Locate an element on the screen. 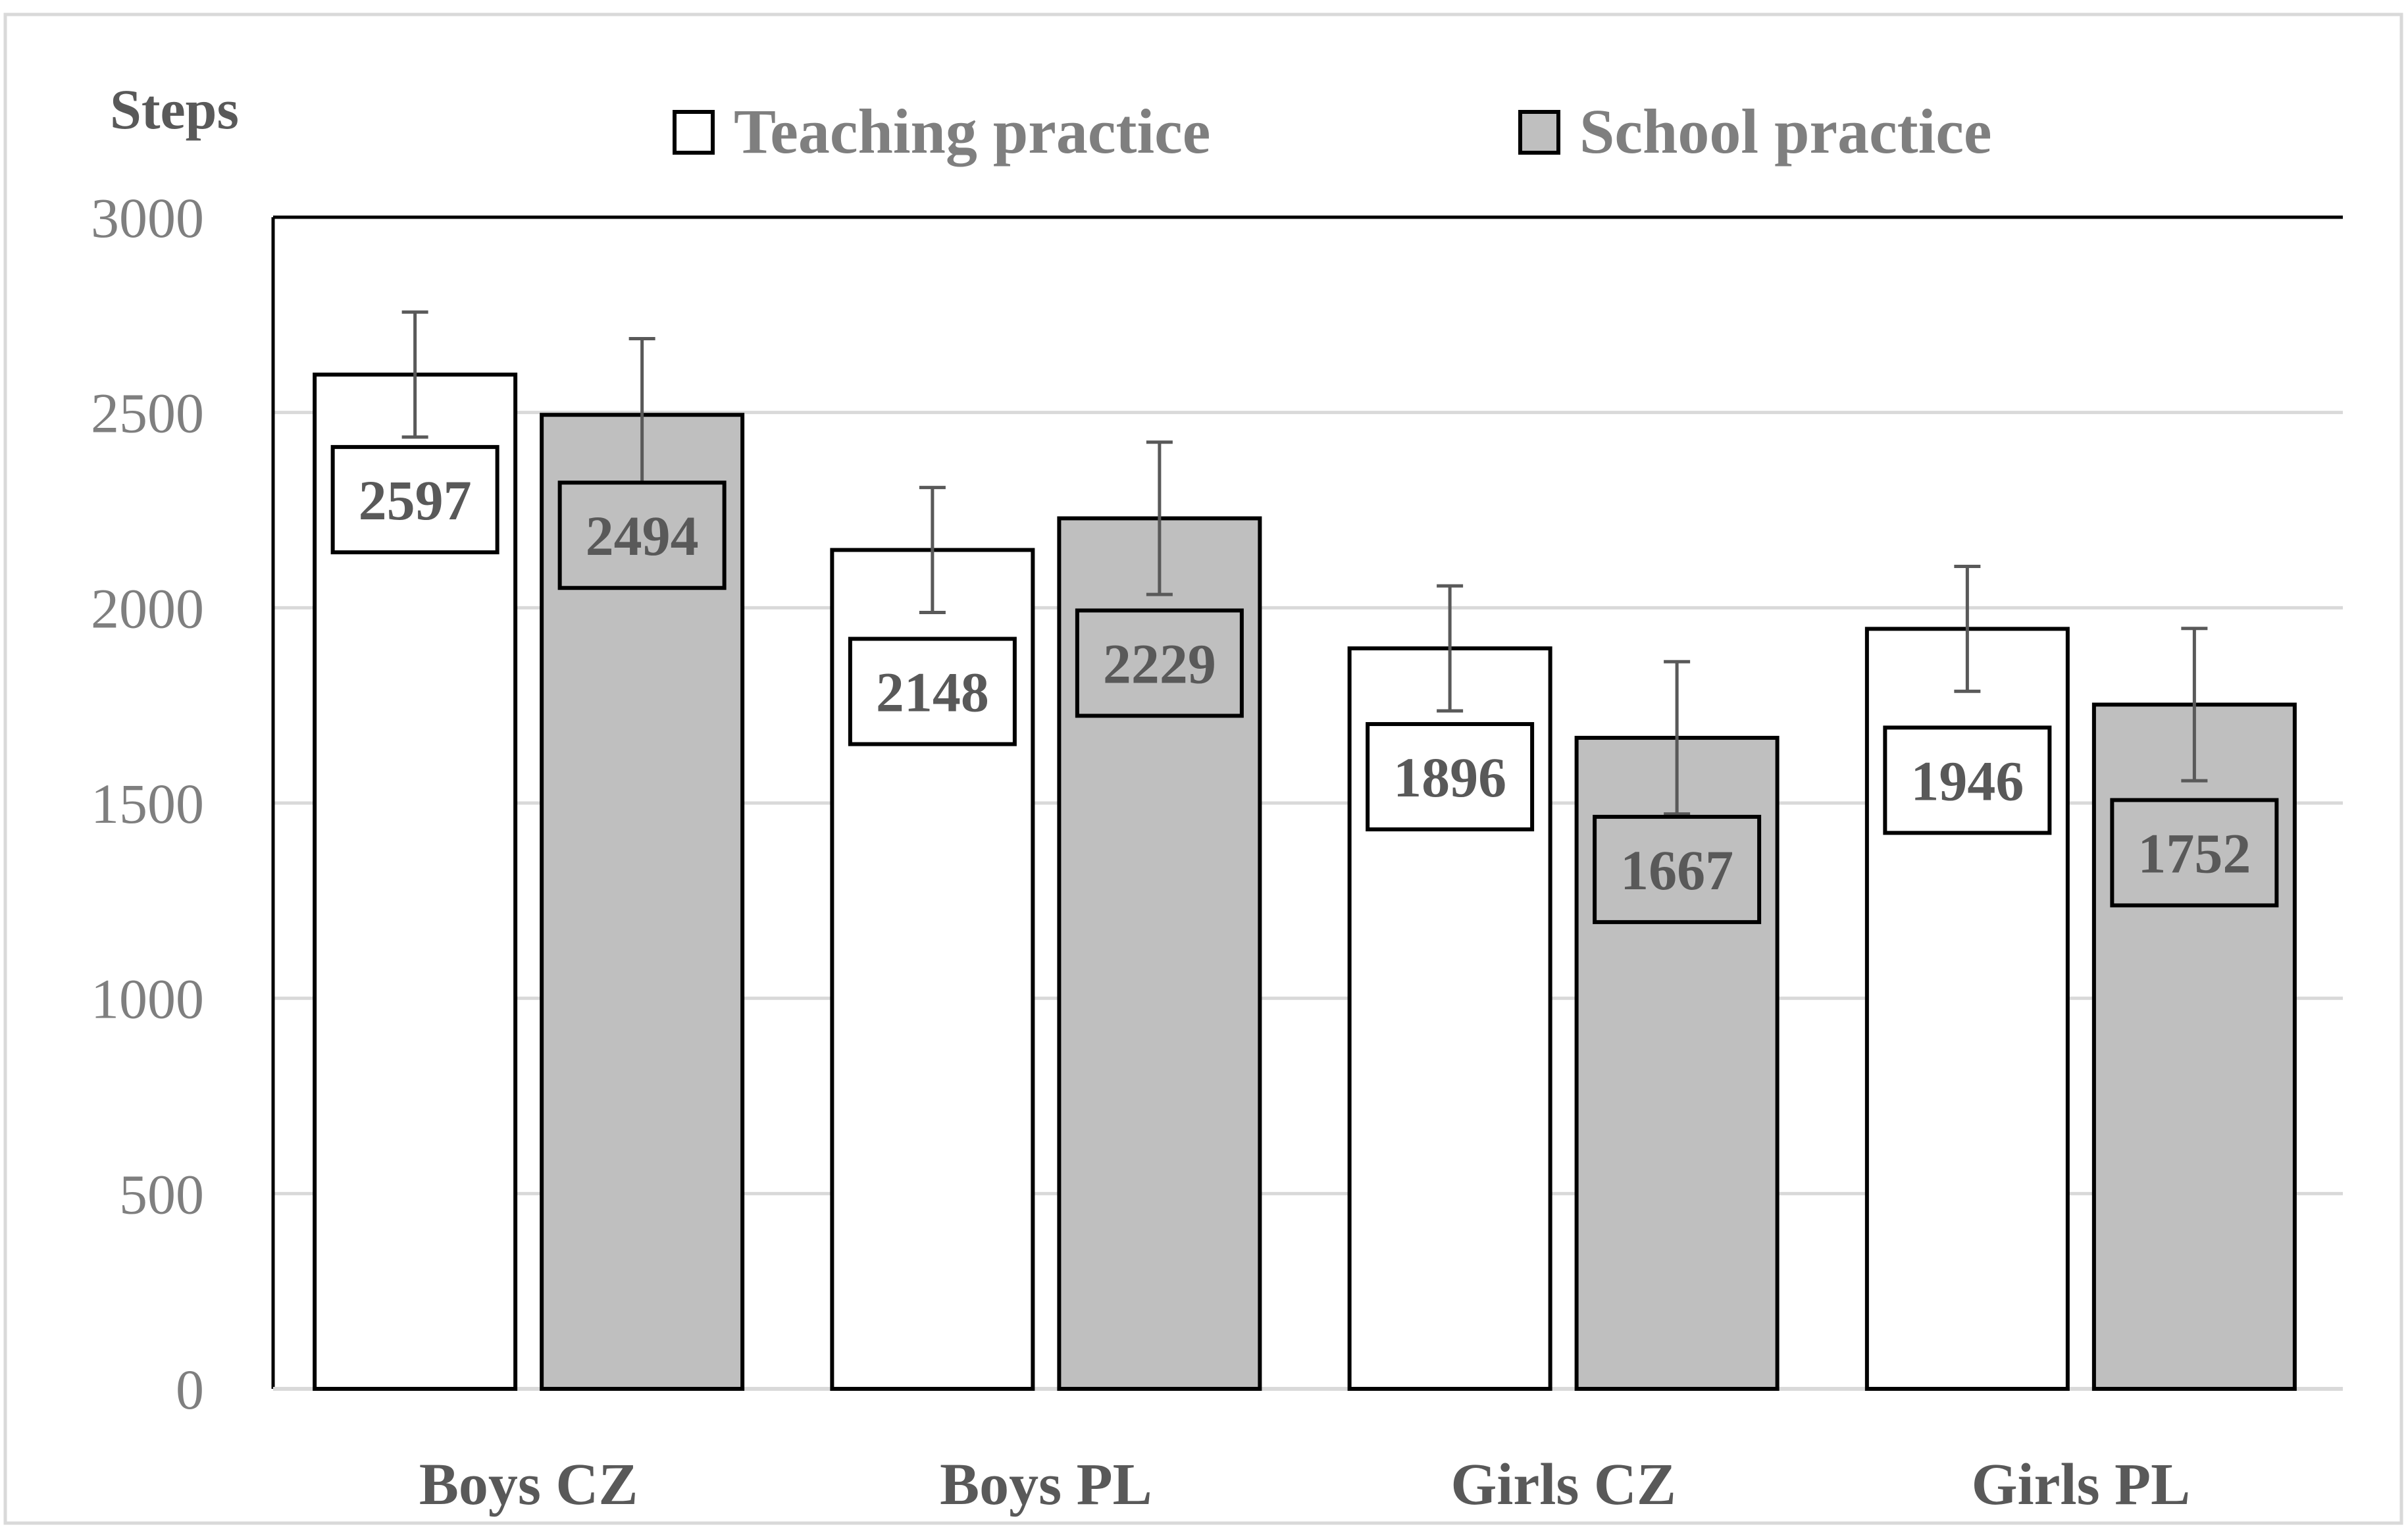 Image resolution: width=2408 pixels, height=1533 pixels. data-label: 2494 is located at coordinates (642, 535).